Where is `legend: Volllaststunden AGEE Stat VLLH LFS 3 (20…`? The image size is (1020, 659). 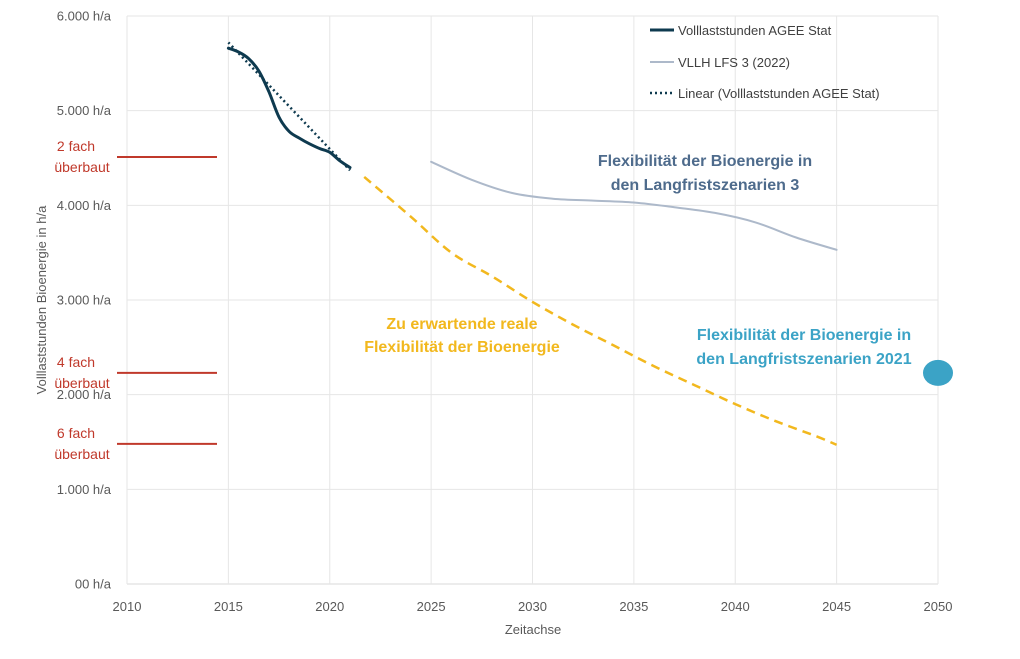 legend: Volllaststunden AGEE Stat VLLH LFS 3 (20… is located at coordinates (765, 62).